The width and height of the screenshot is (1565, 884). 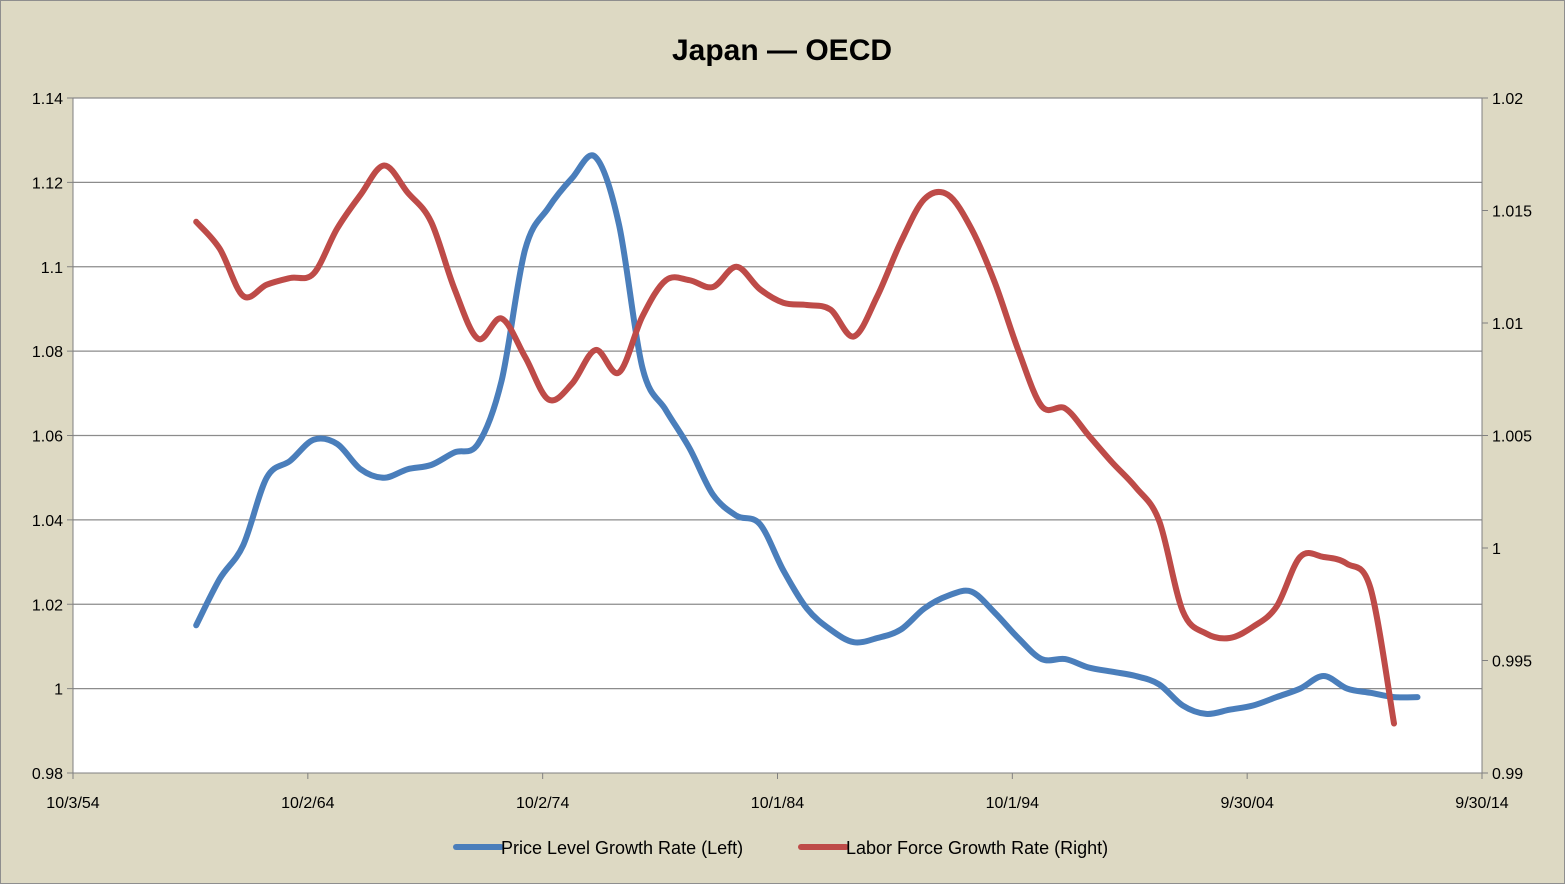 I want to click on chart-title: Japan — OECD, so click(x=782, y=50).